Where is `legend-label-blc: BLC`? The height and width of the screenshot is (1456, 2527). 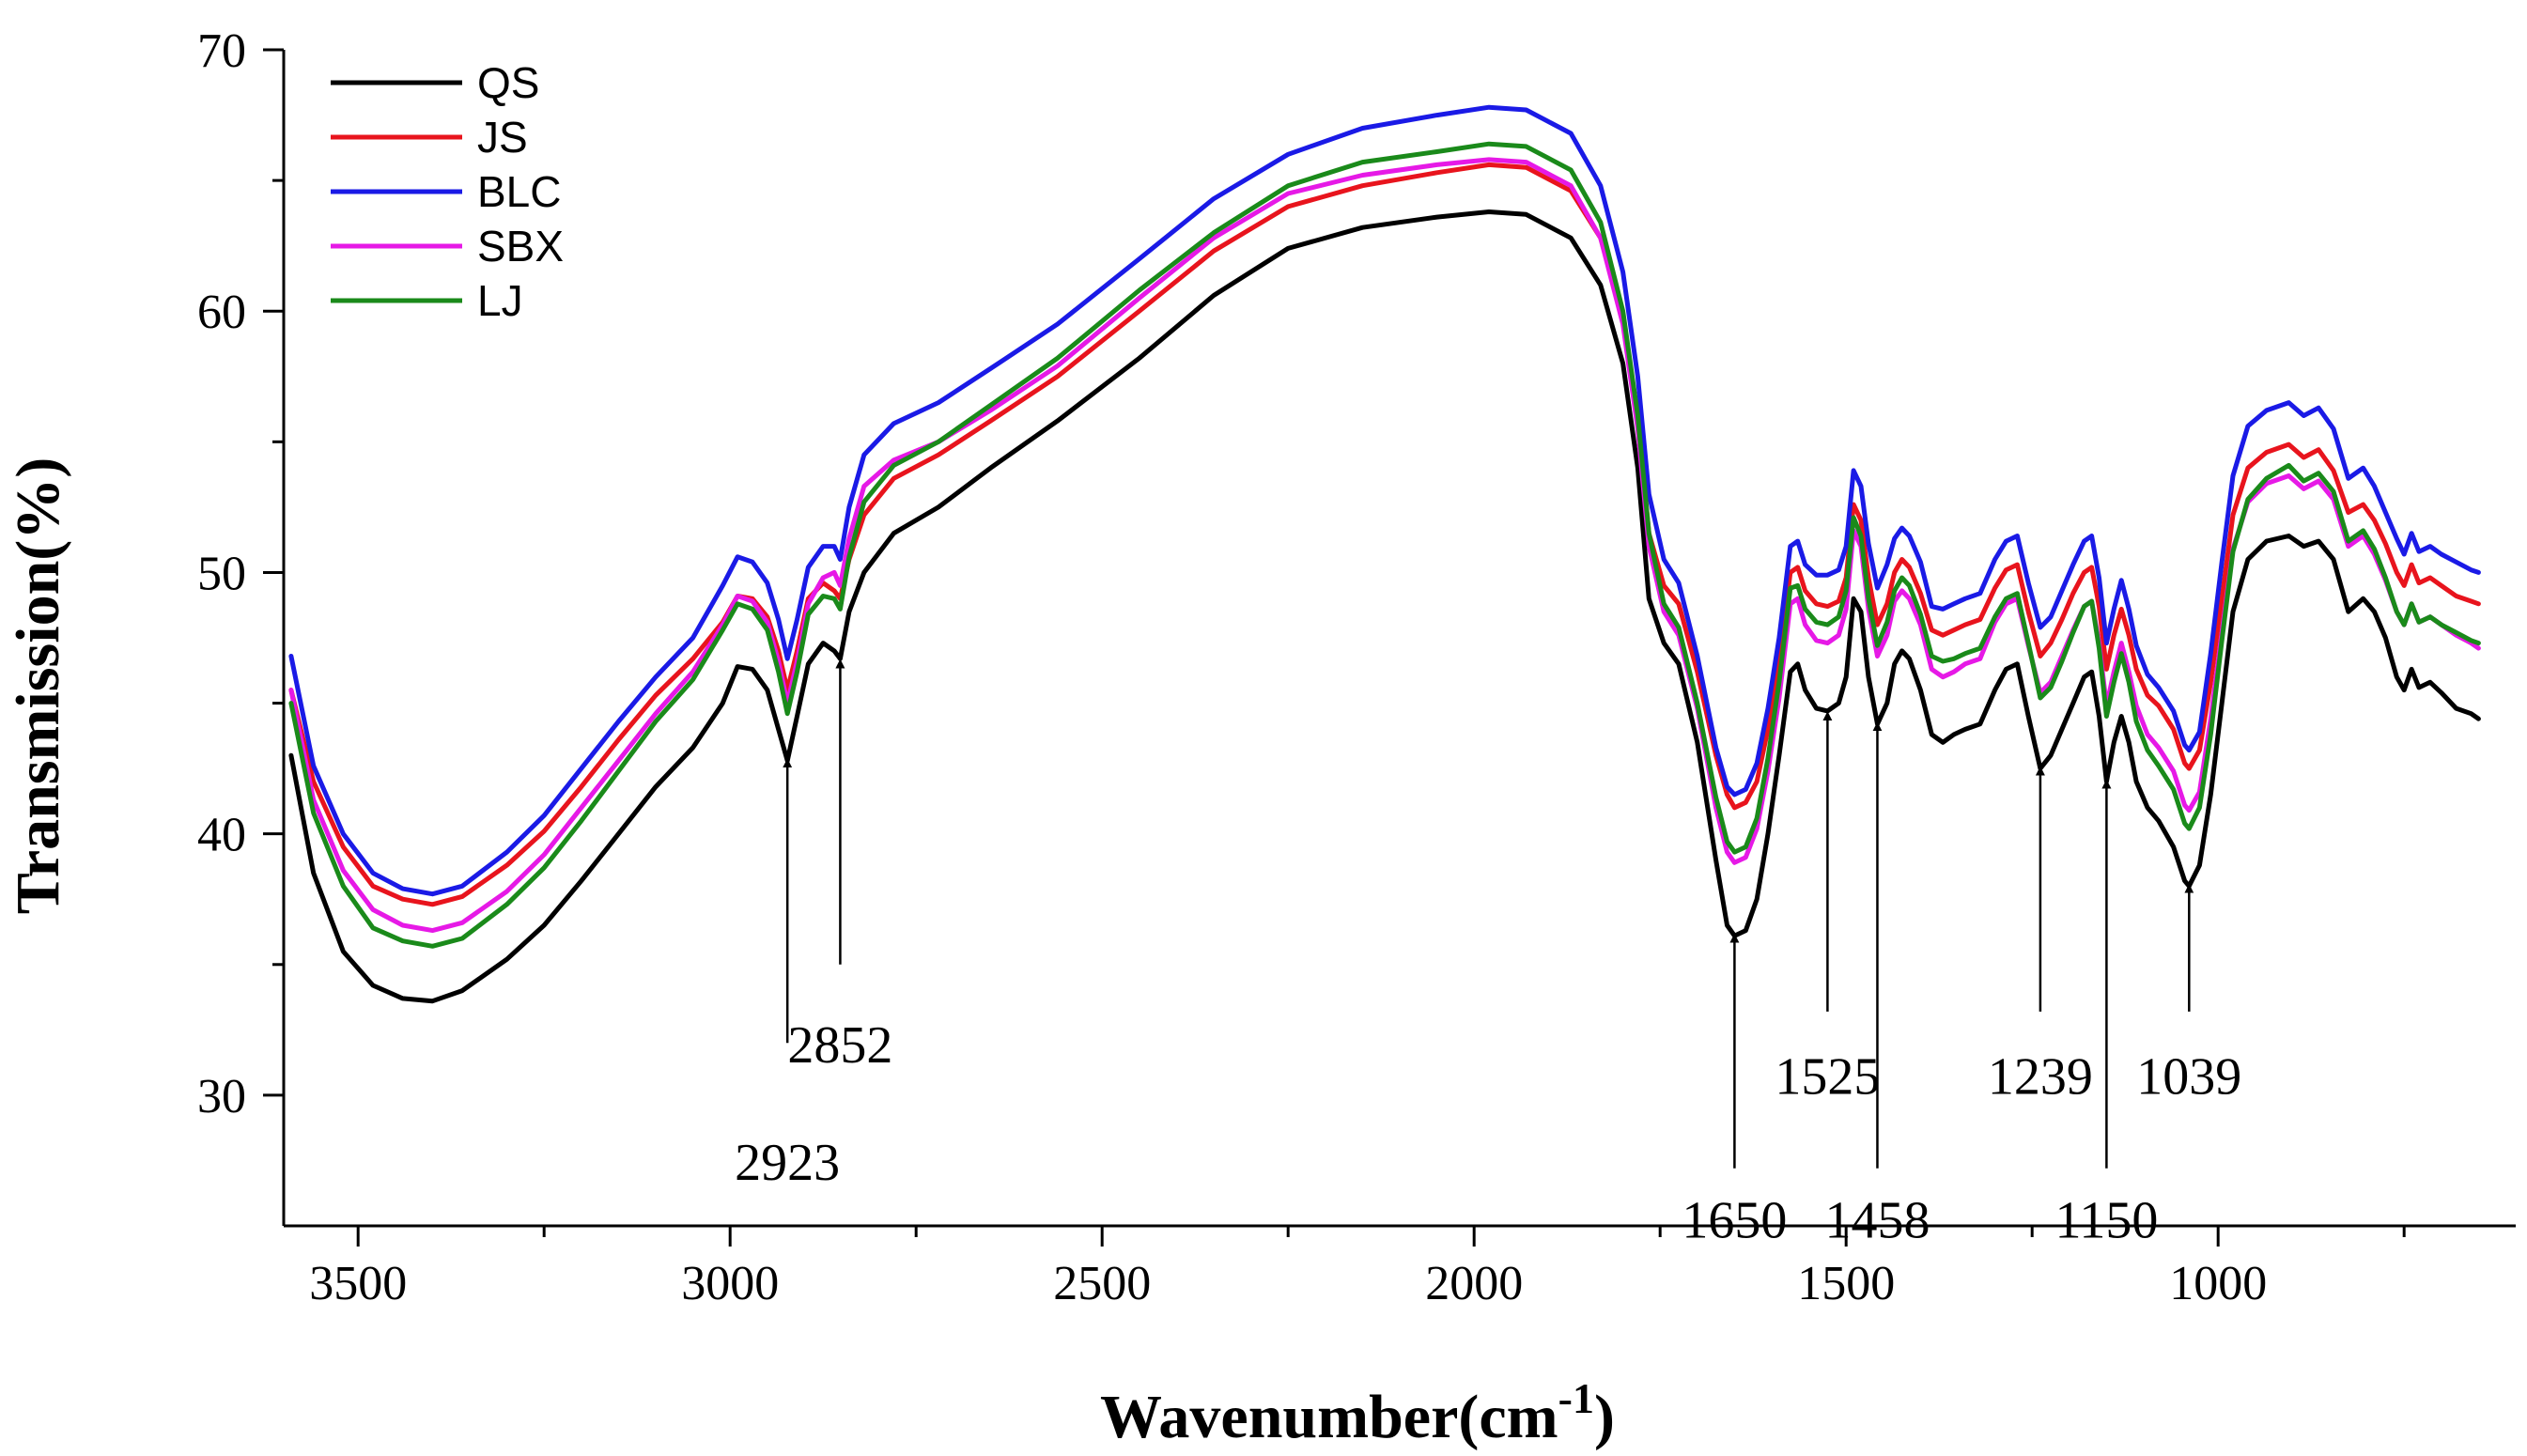 legend-label-blc: BLC is located at coordinates (519, 191).